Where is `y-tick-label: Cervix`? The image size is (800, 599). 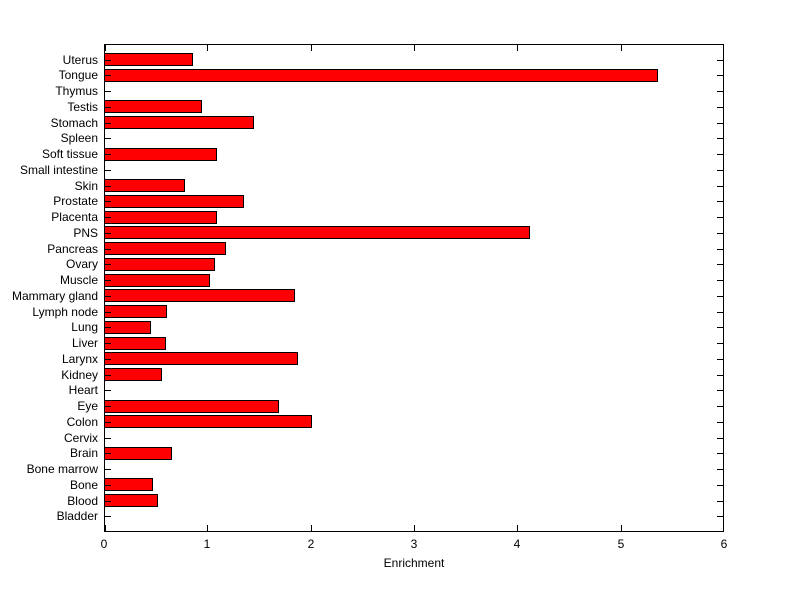
y-tick-label: Cervix is located at coordinates (80, 438).